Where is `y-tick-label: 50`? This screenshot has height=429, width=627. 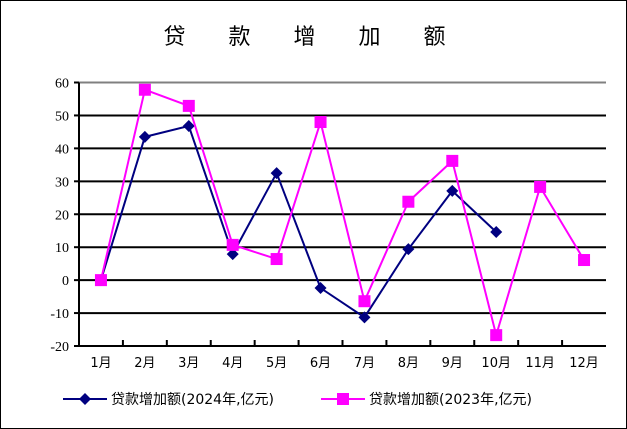 y-tick-label: 50 is located at coordinates (62, 116).